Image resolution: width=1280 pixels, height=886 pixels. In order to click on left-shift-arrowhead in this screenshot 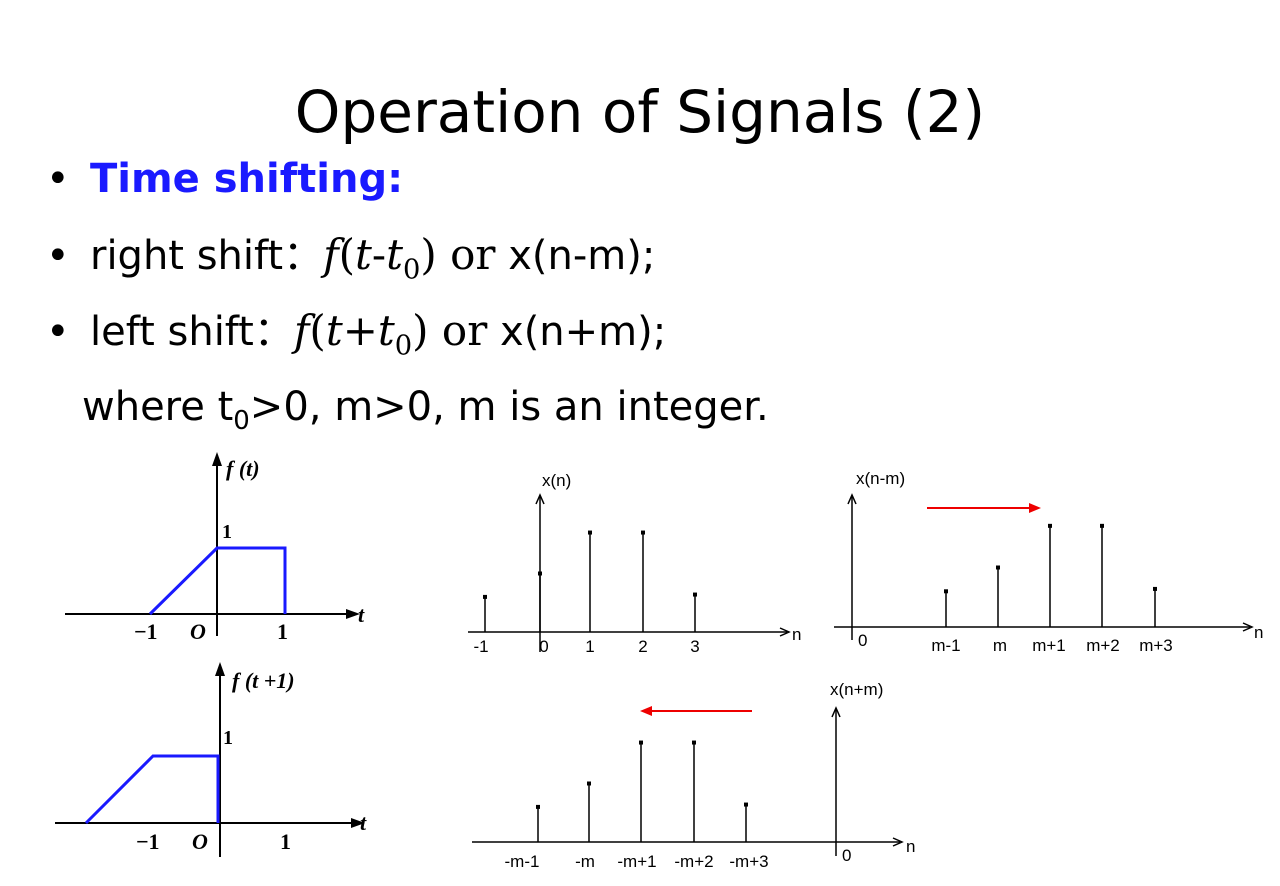, I will do `click(646, 711)`.